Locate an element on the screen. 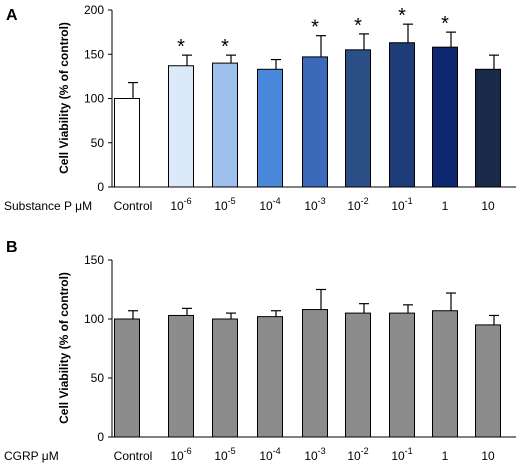  panel-letter: B is located at coordinates (12, 247).